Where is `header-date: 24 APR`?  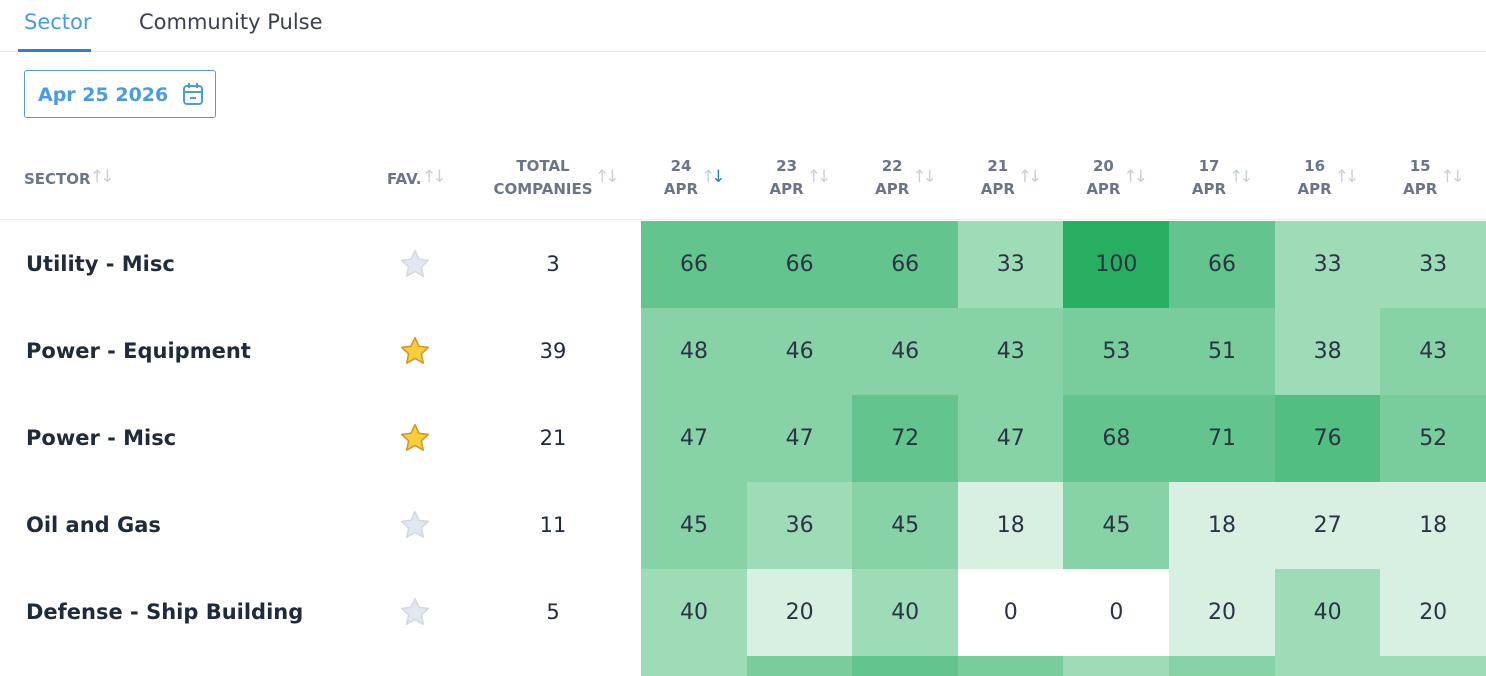 header-date: 24 APR is located at coordinates (681, 178).